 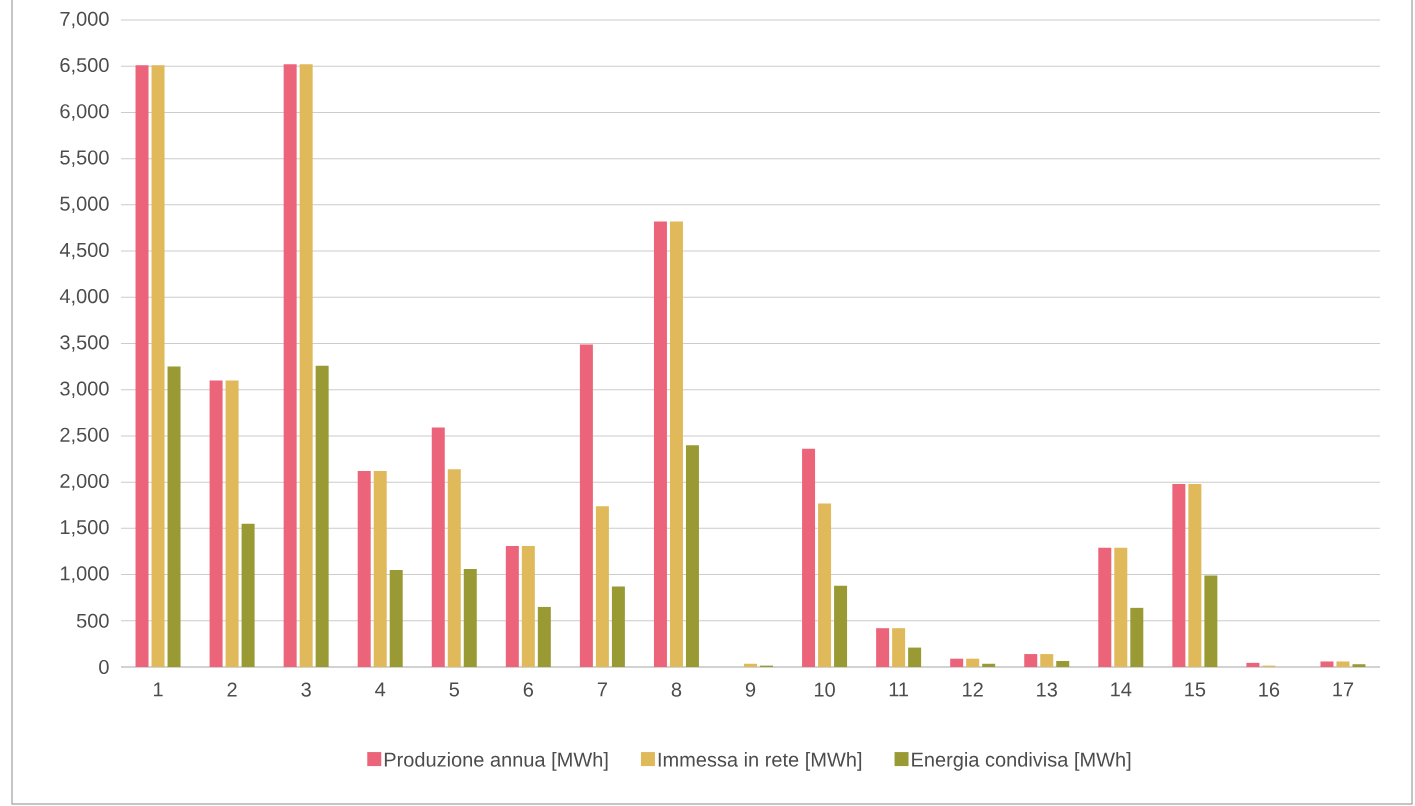 What do you see at coordinates (84, 158) in the screenshot?
I see `y-tick-label: 5,500` at bounding box center [84, 158].